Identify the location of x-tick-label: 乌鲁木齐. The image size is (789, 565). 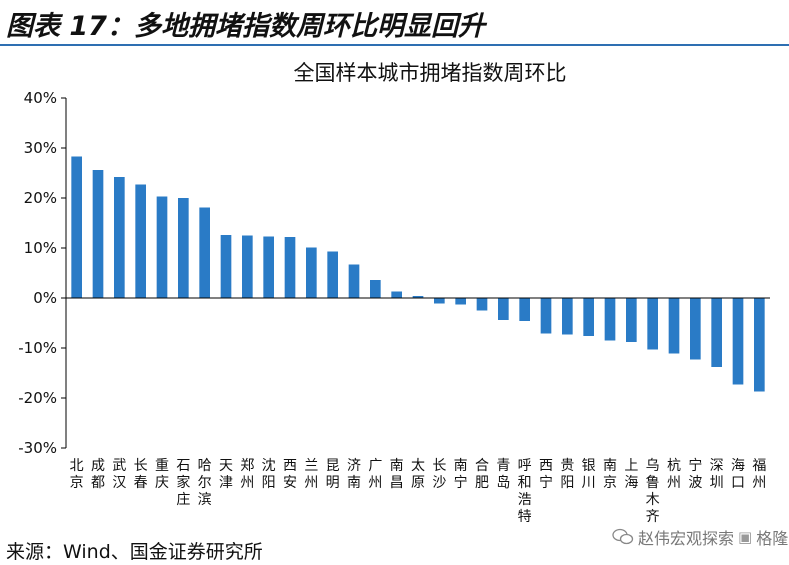
(653, 491).